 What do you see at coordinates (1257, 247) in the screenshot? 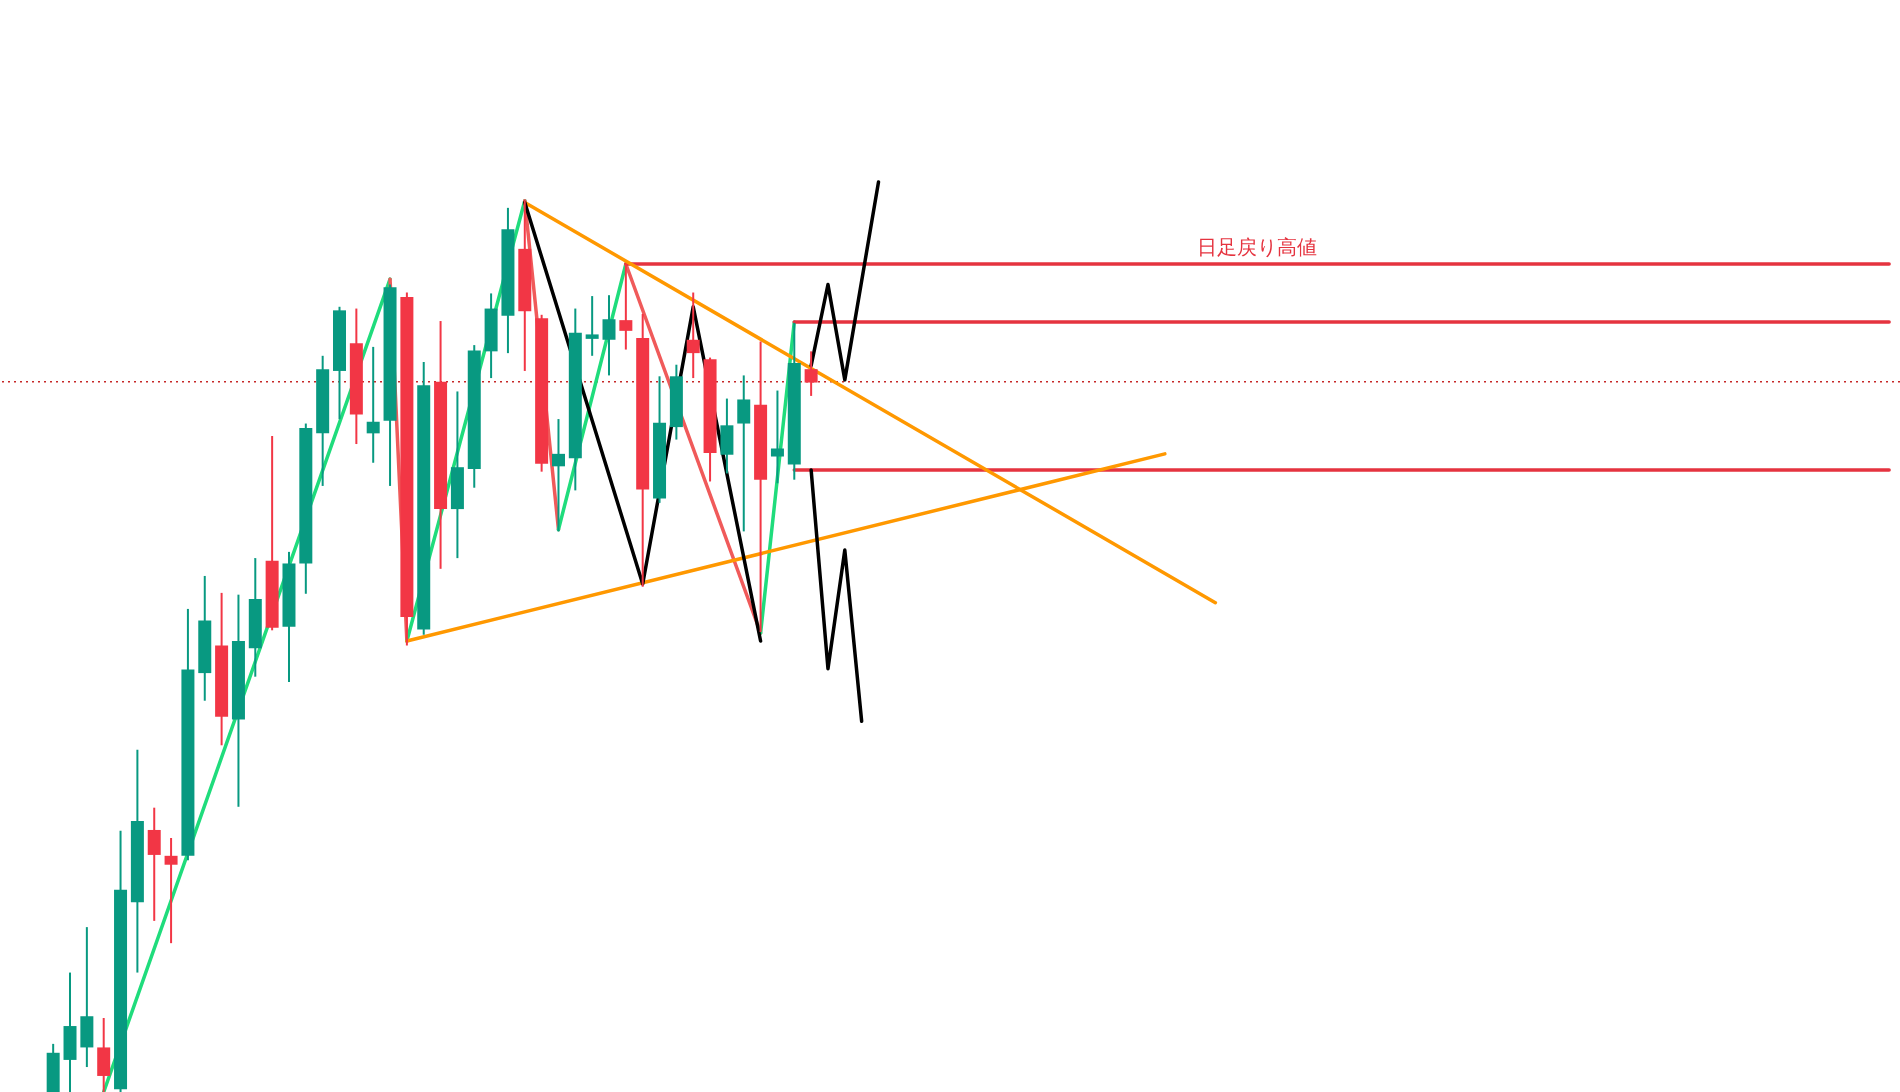
I see `series-label: 日足戻り高値` at bounding box center [1257, 247].